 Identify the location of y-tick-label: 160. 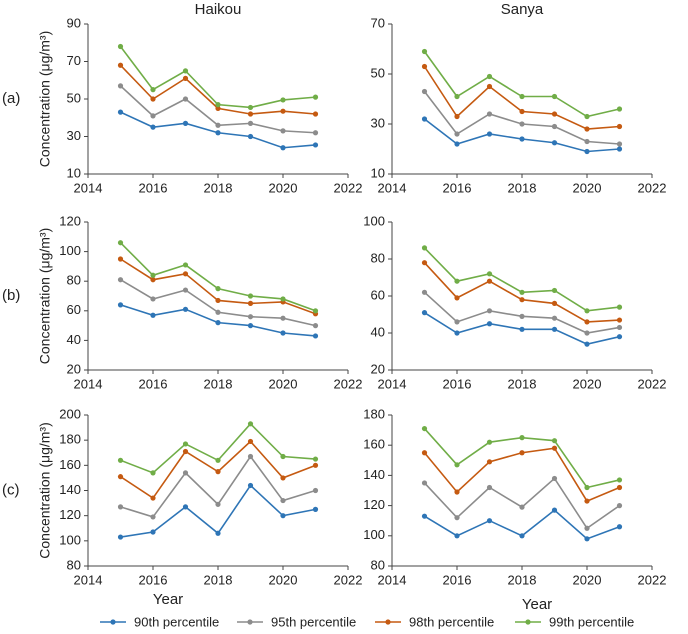
(70, 464).